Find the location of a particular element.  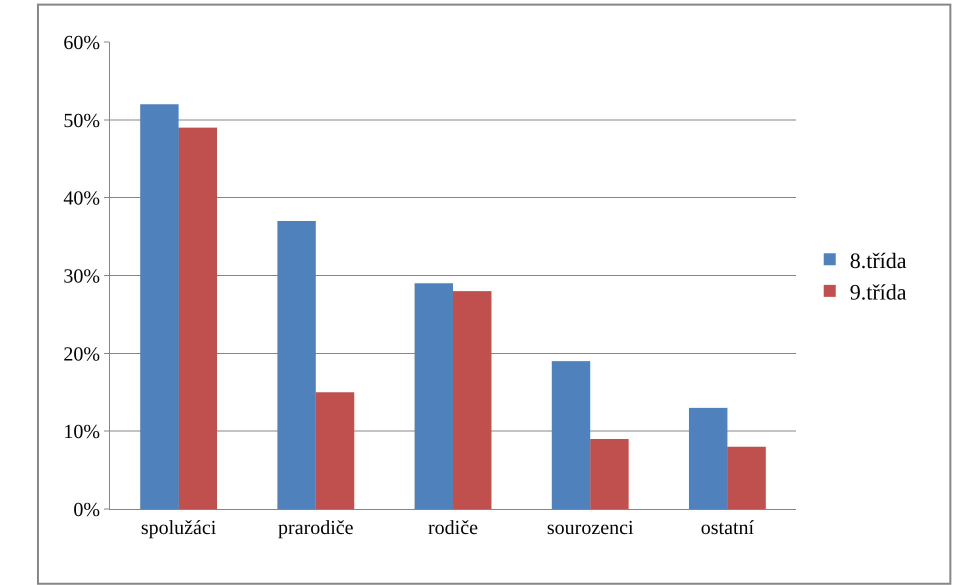

y-tick-label: 0% is located at coordinates (86, 510).